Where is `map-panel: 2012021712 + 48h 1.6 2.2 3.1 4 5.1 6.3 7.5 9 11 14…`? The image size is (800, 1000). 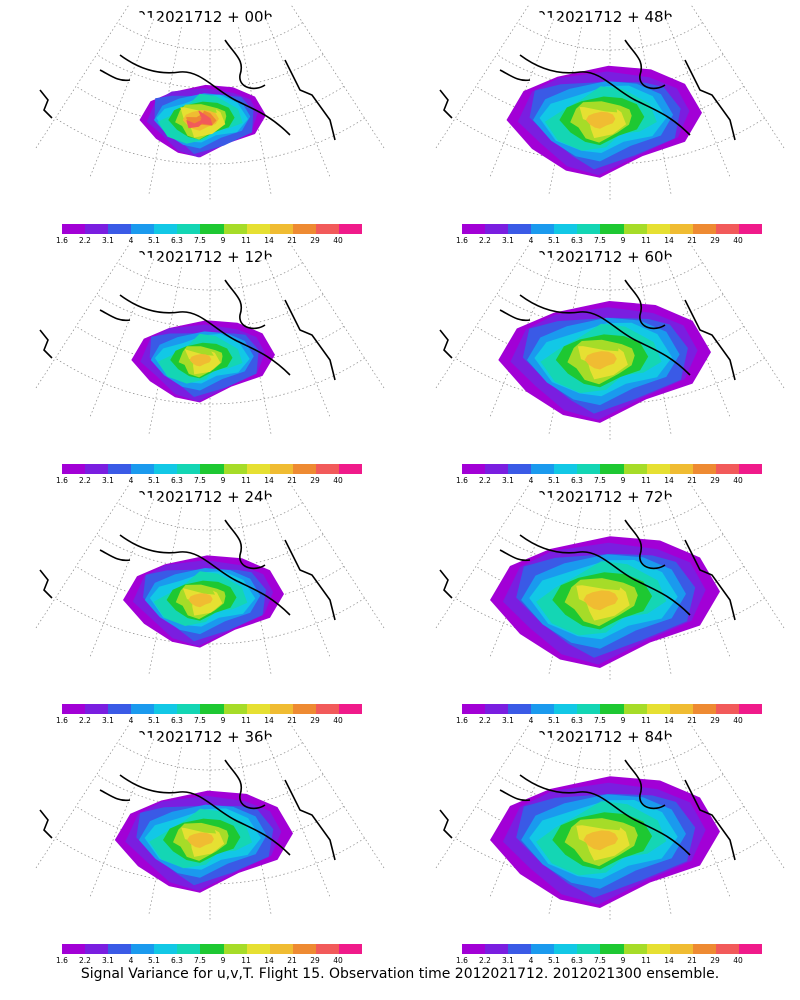
map-panel: 2012021712 + 48h 1.6 2.2 3.1 4 5.1 6.3 7.5 9 11 14… is located at coordinates (600, 122).